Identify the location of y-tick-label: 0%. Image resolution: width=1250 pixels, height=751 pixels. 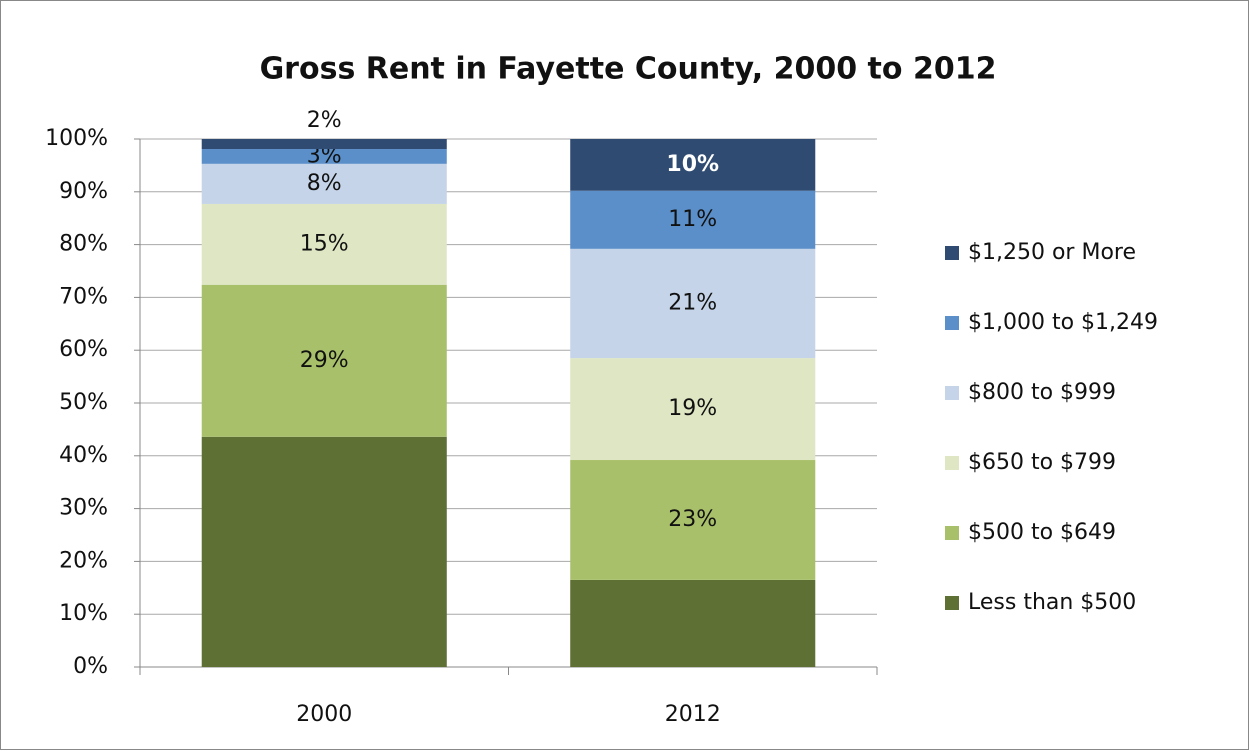
(90, 666).